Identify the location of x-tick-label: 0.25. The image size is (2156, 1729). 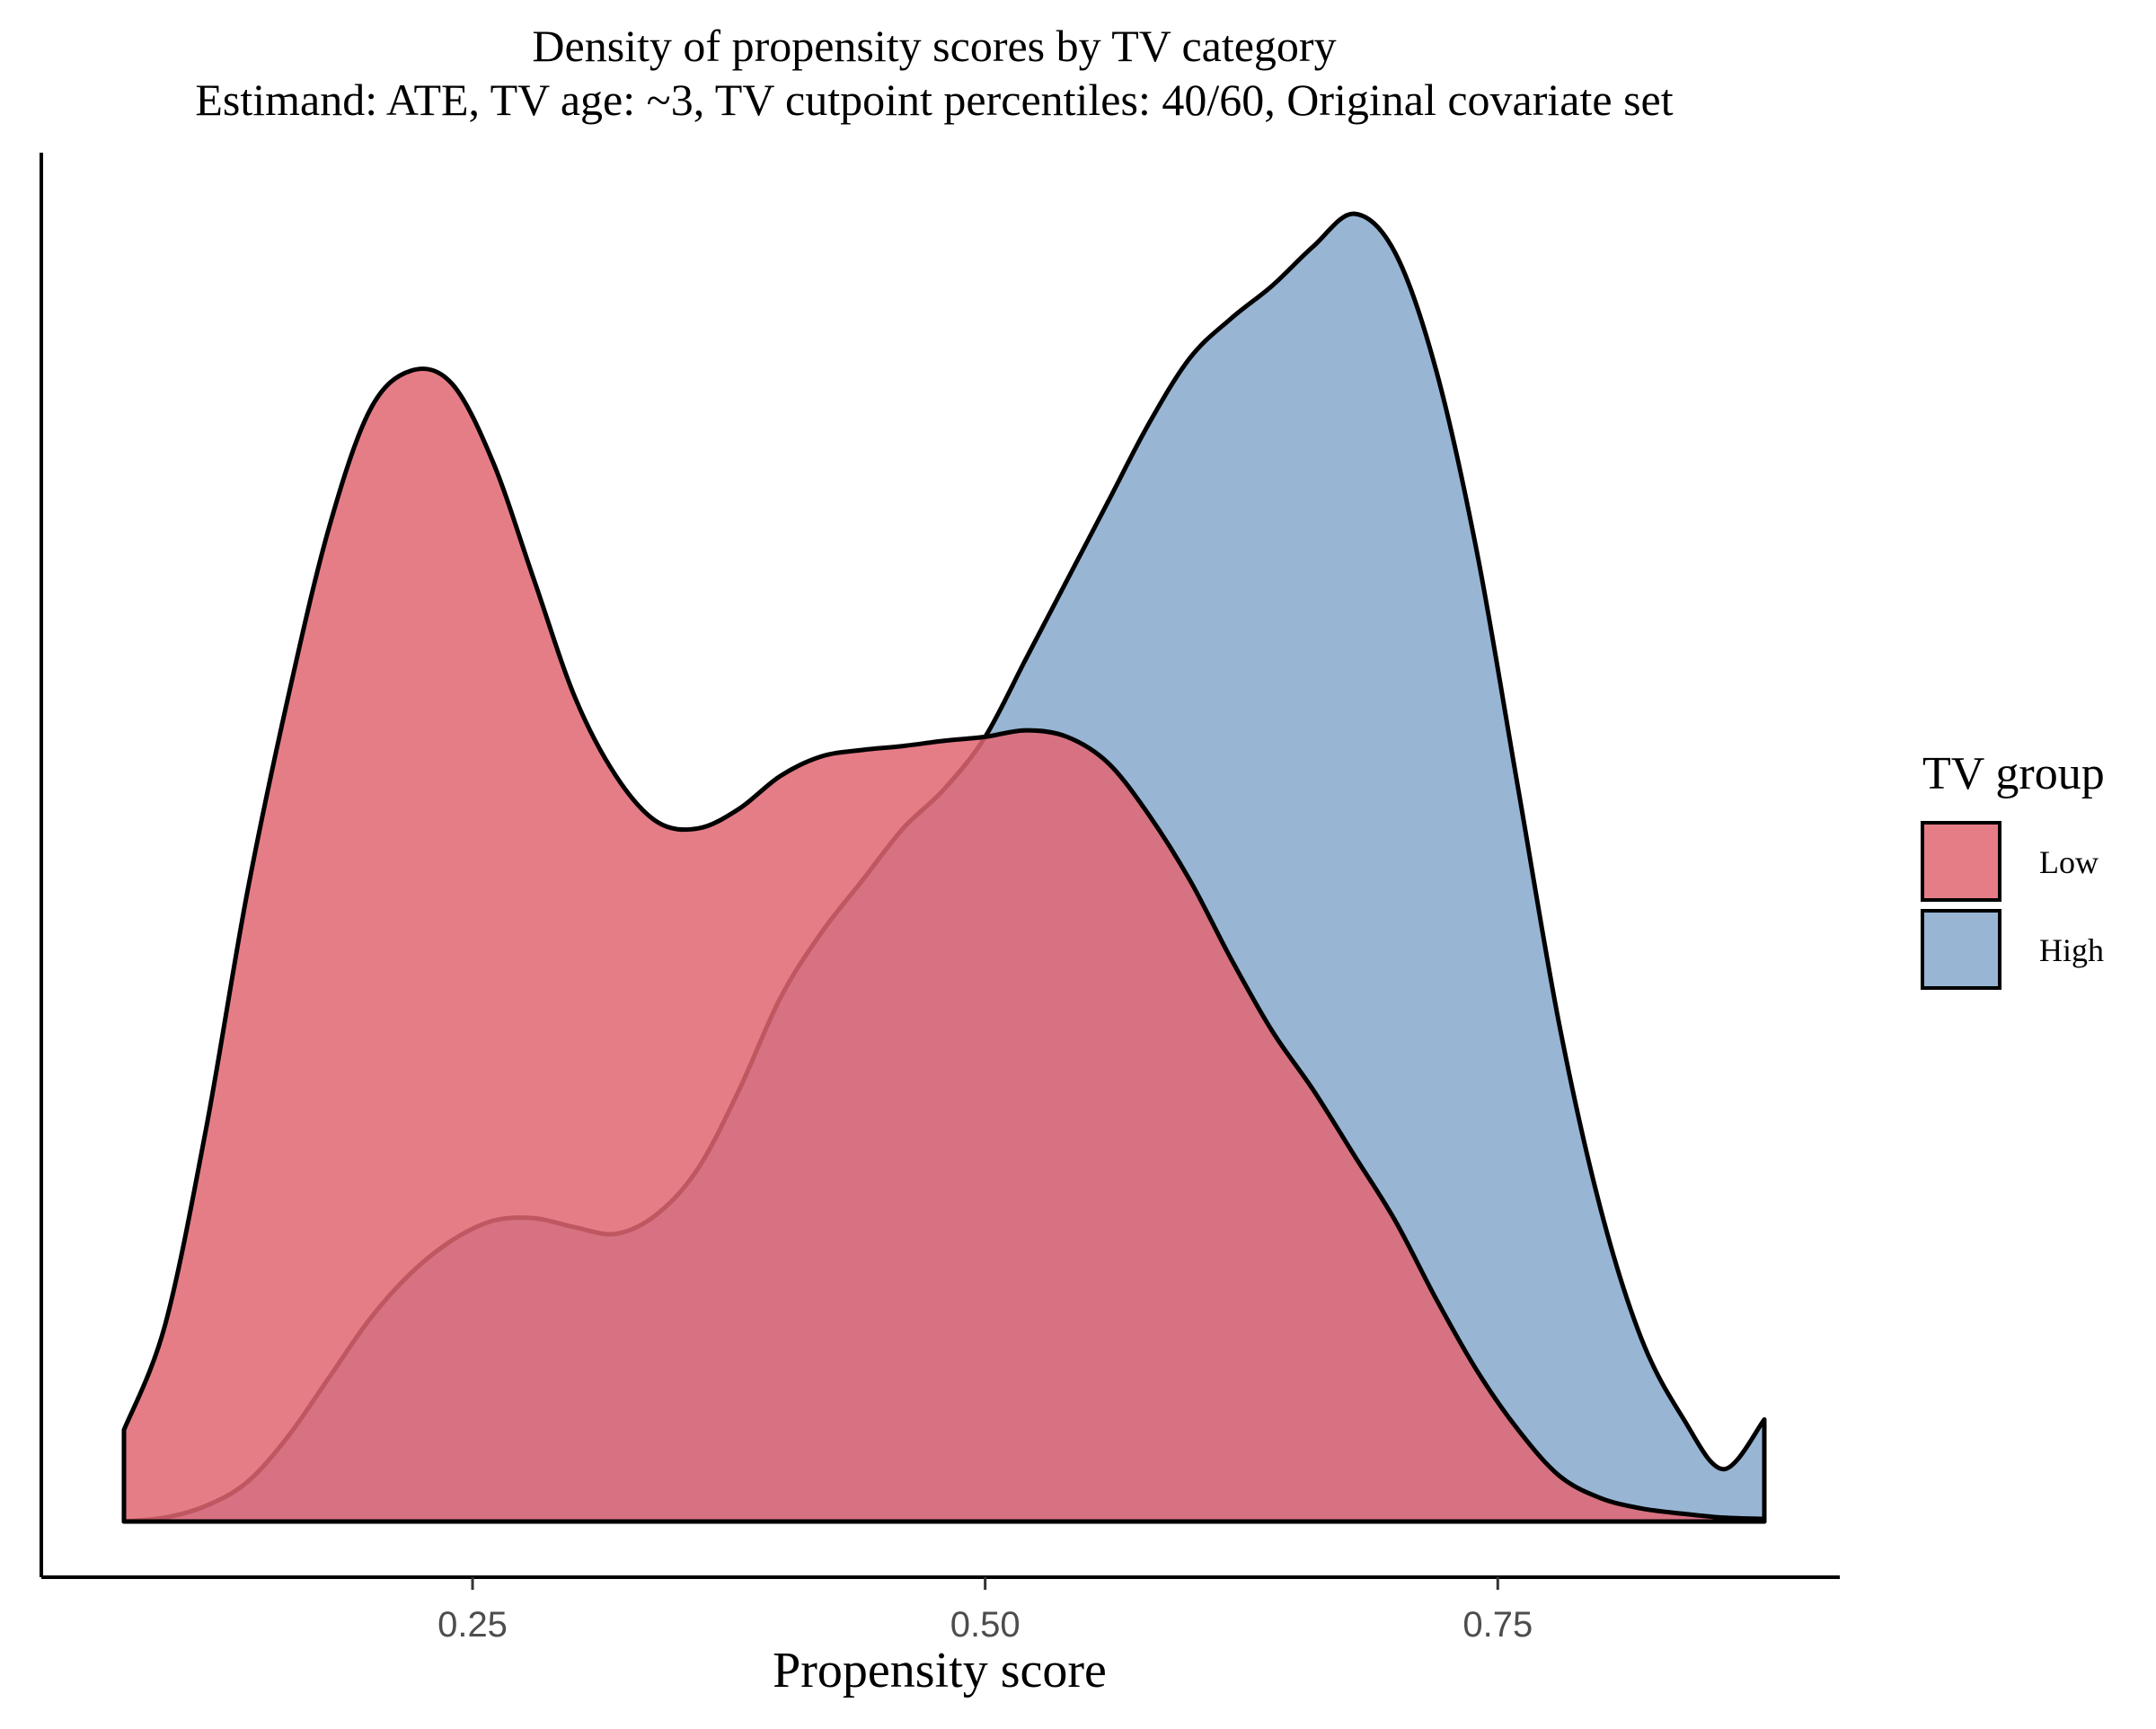
(473, 1625).